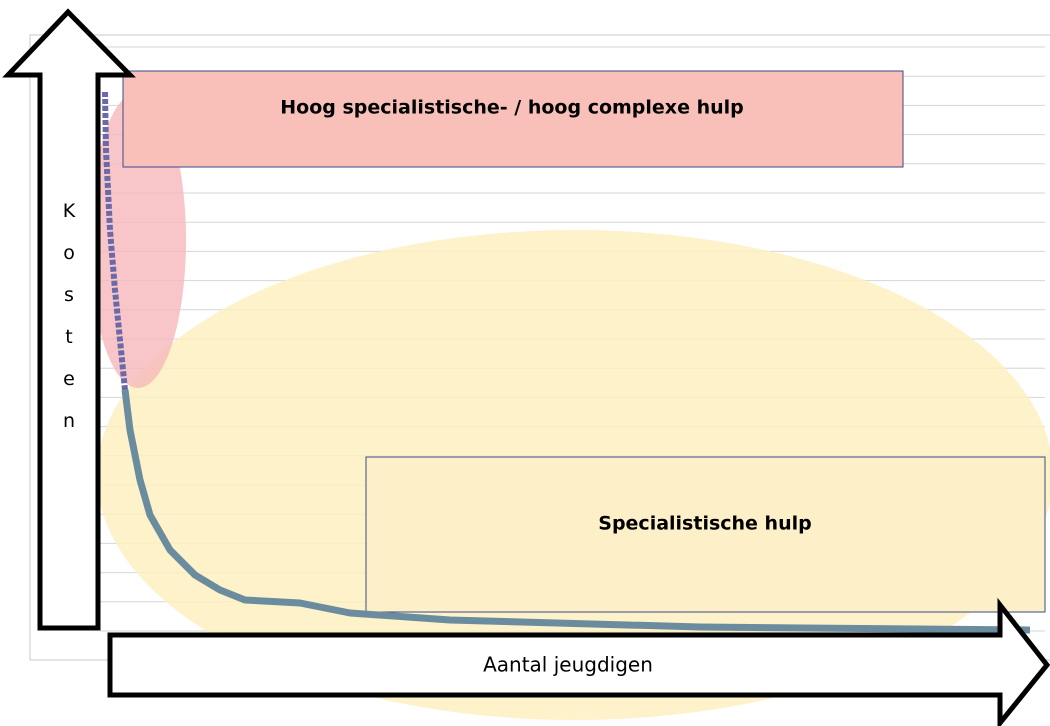  I want to click on high-box, so click(513, 119).